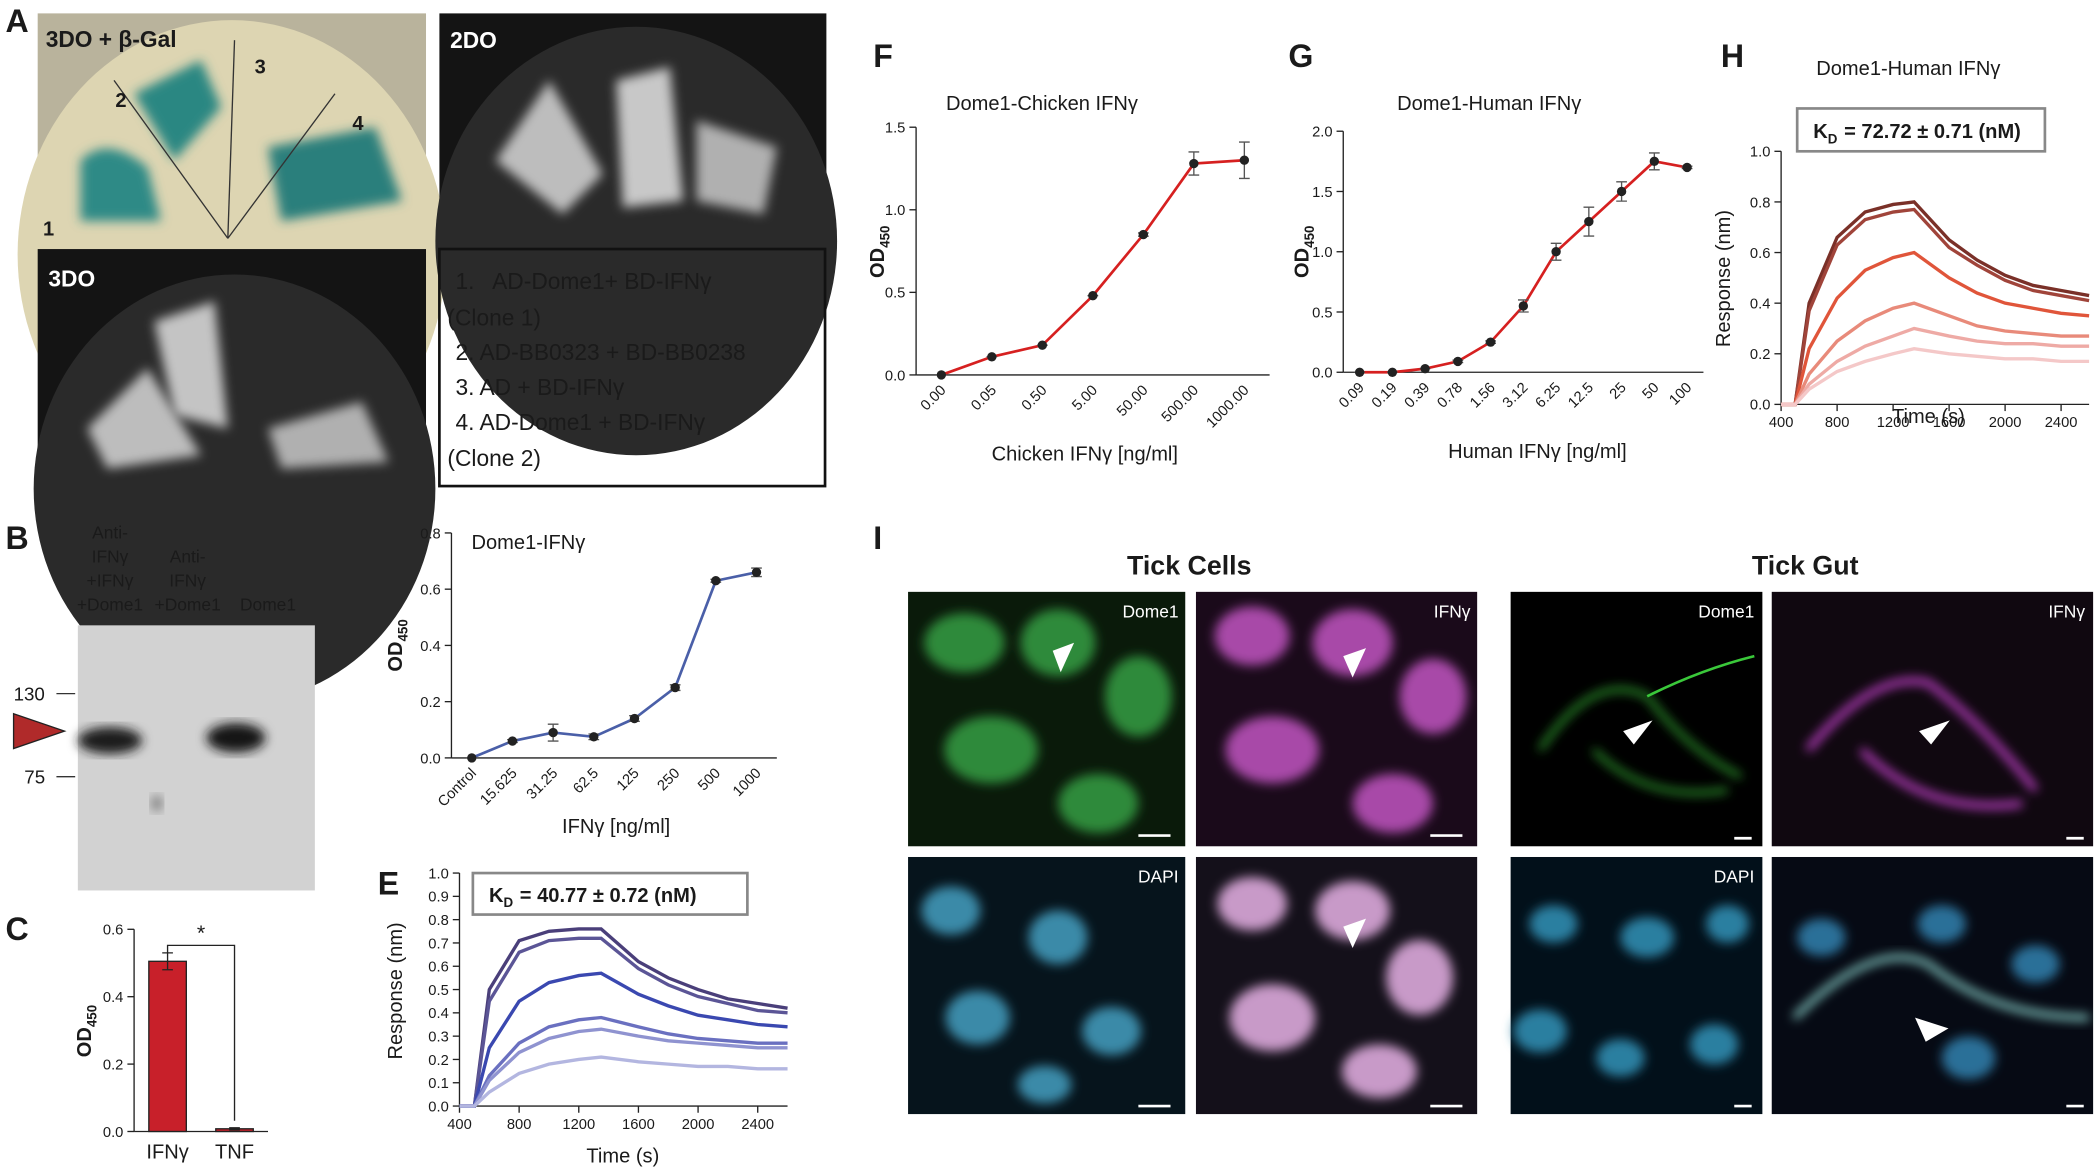  Describe the element at coordinates (1322, 313) in the screenshot. I see `y-tick-label: 0.5` at that location.